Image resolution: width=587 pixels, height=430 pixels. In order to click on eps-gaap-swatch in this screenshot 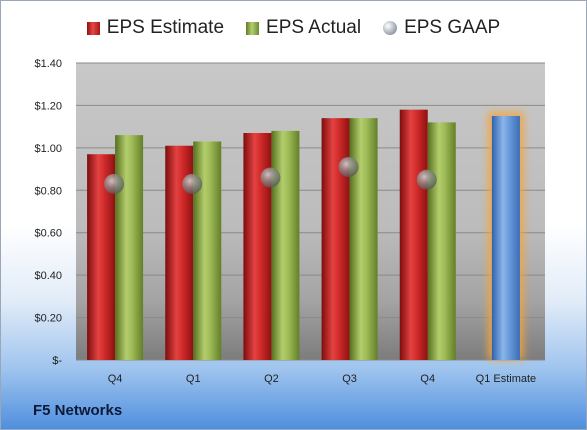, I will do `click(390, 28)`.